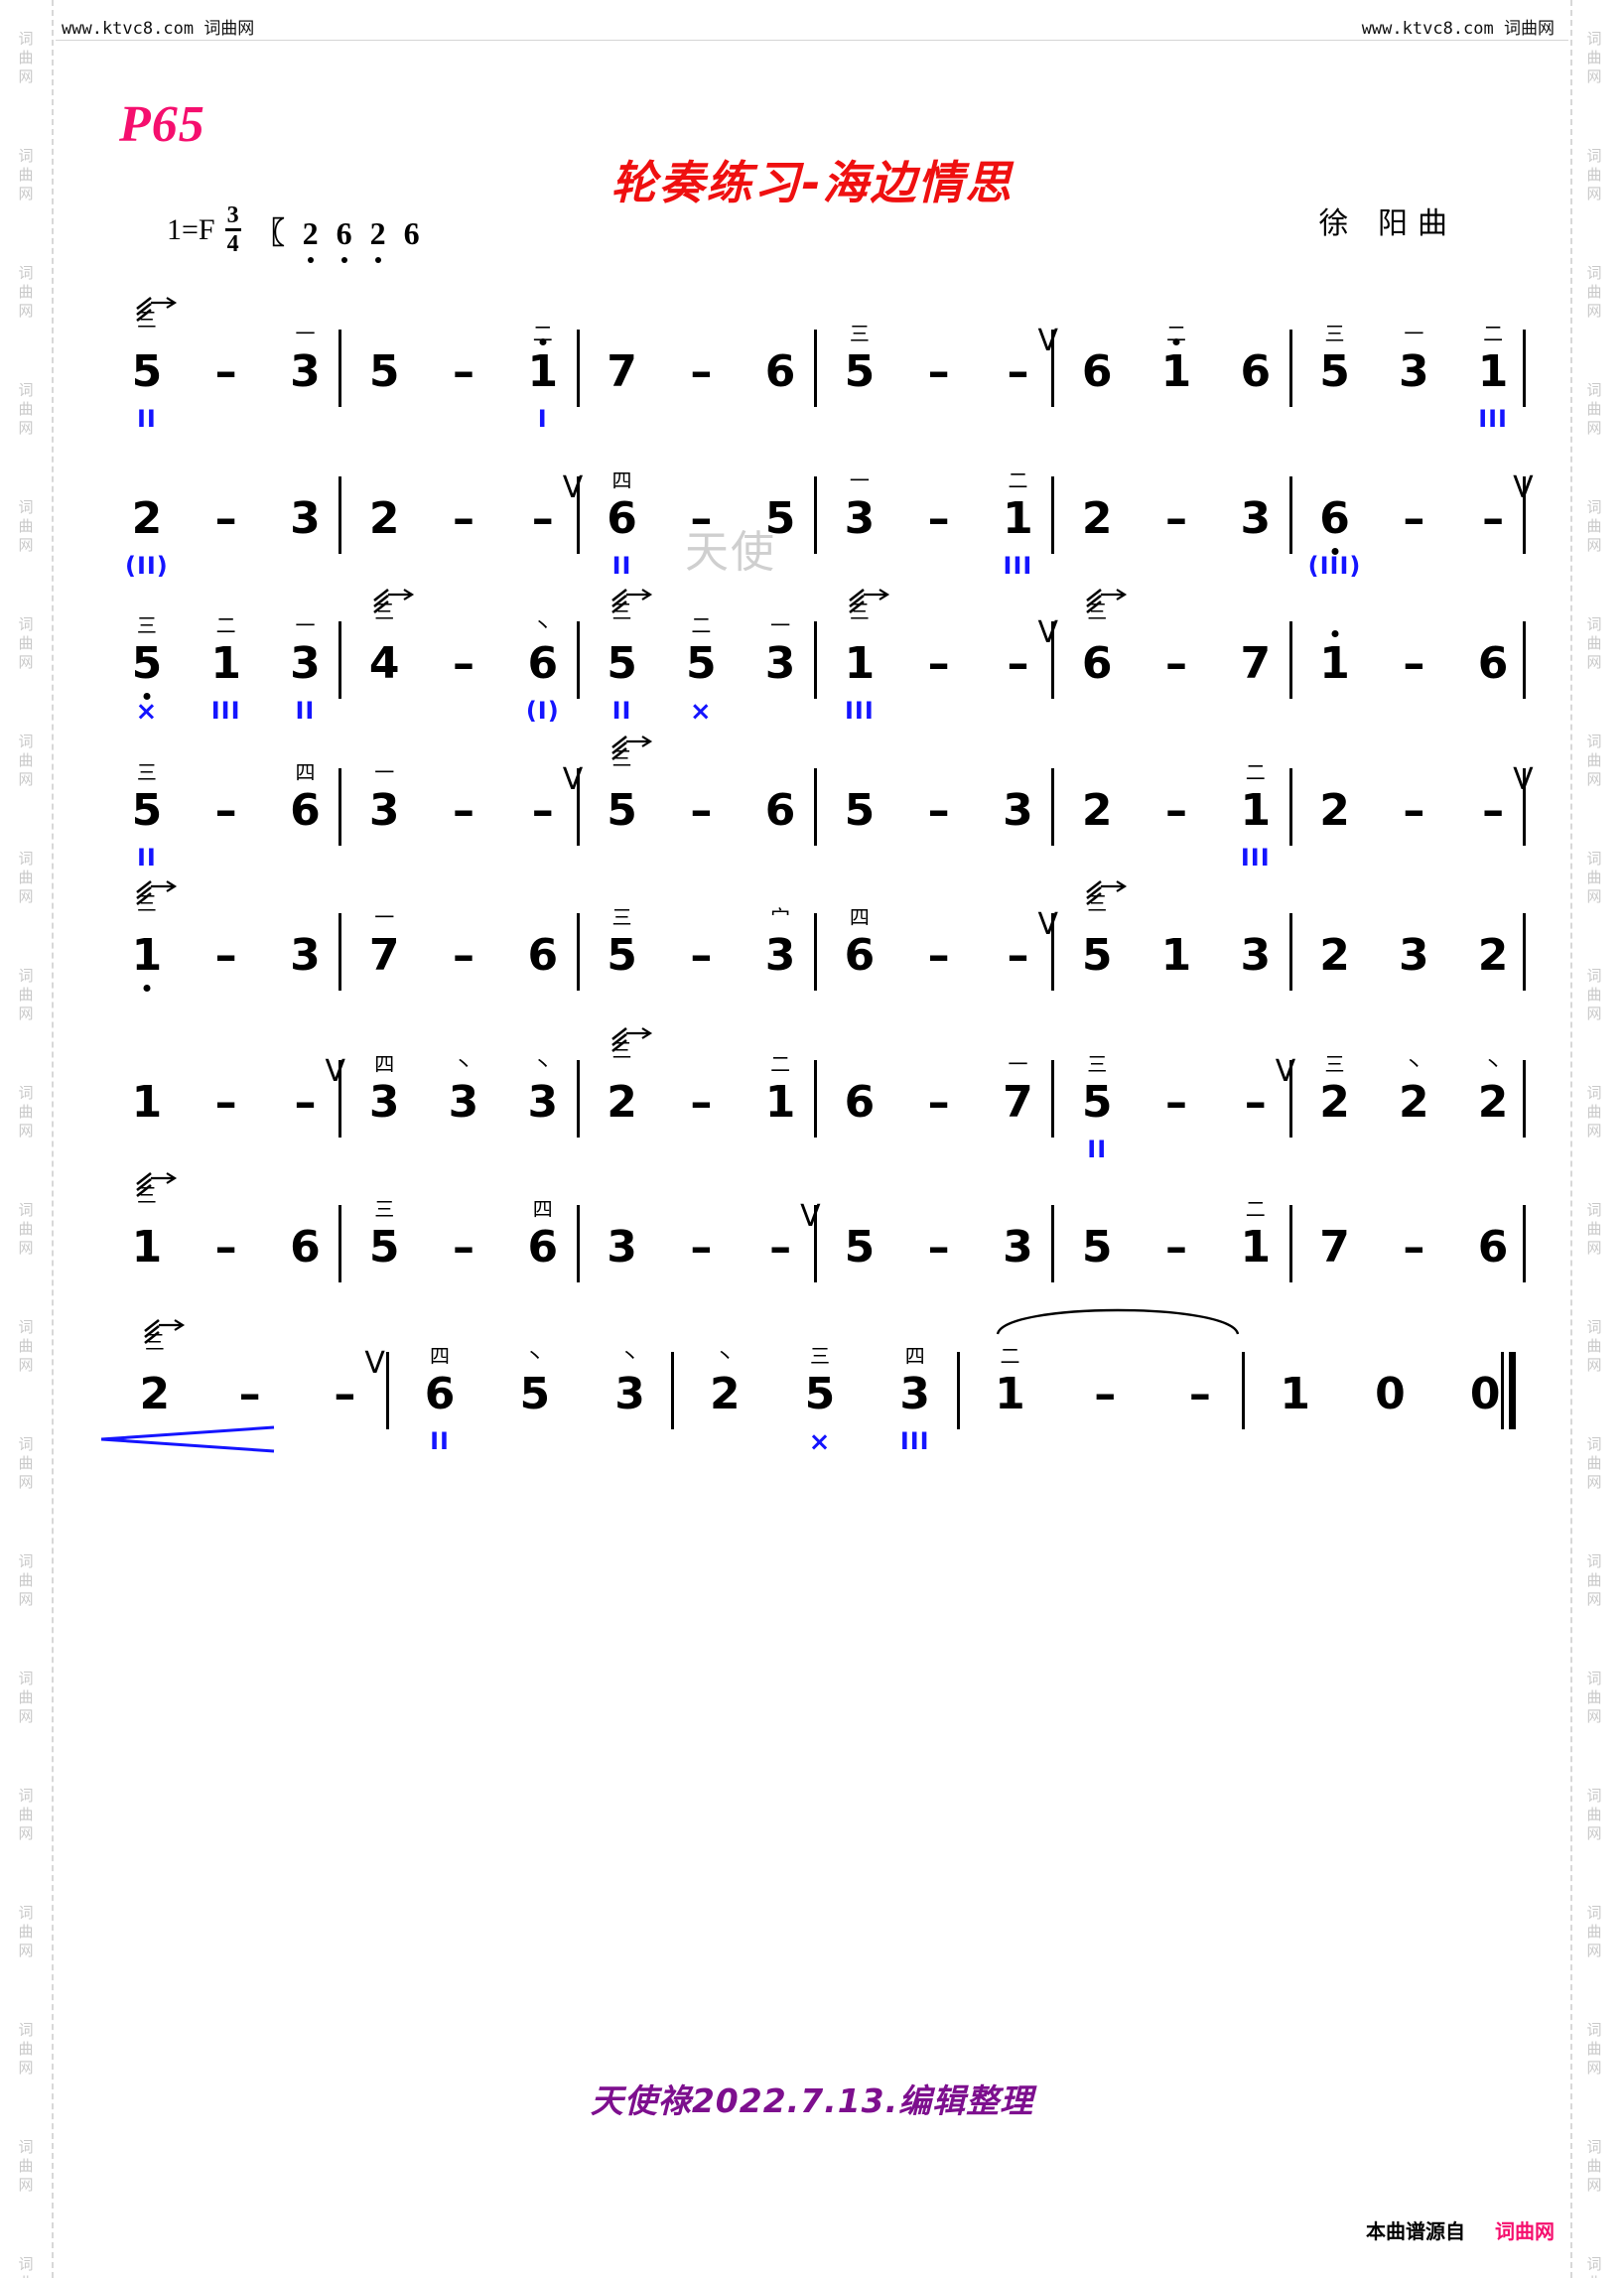 Image resolution: width=1624 pixels, height=2278 pixels. What do you see at coordinates (222, 1102) in the screenshot?
I see `measure: 1– – V` at bounding box center [222, 1102].